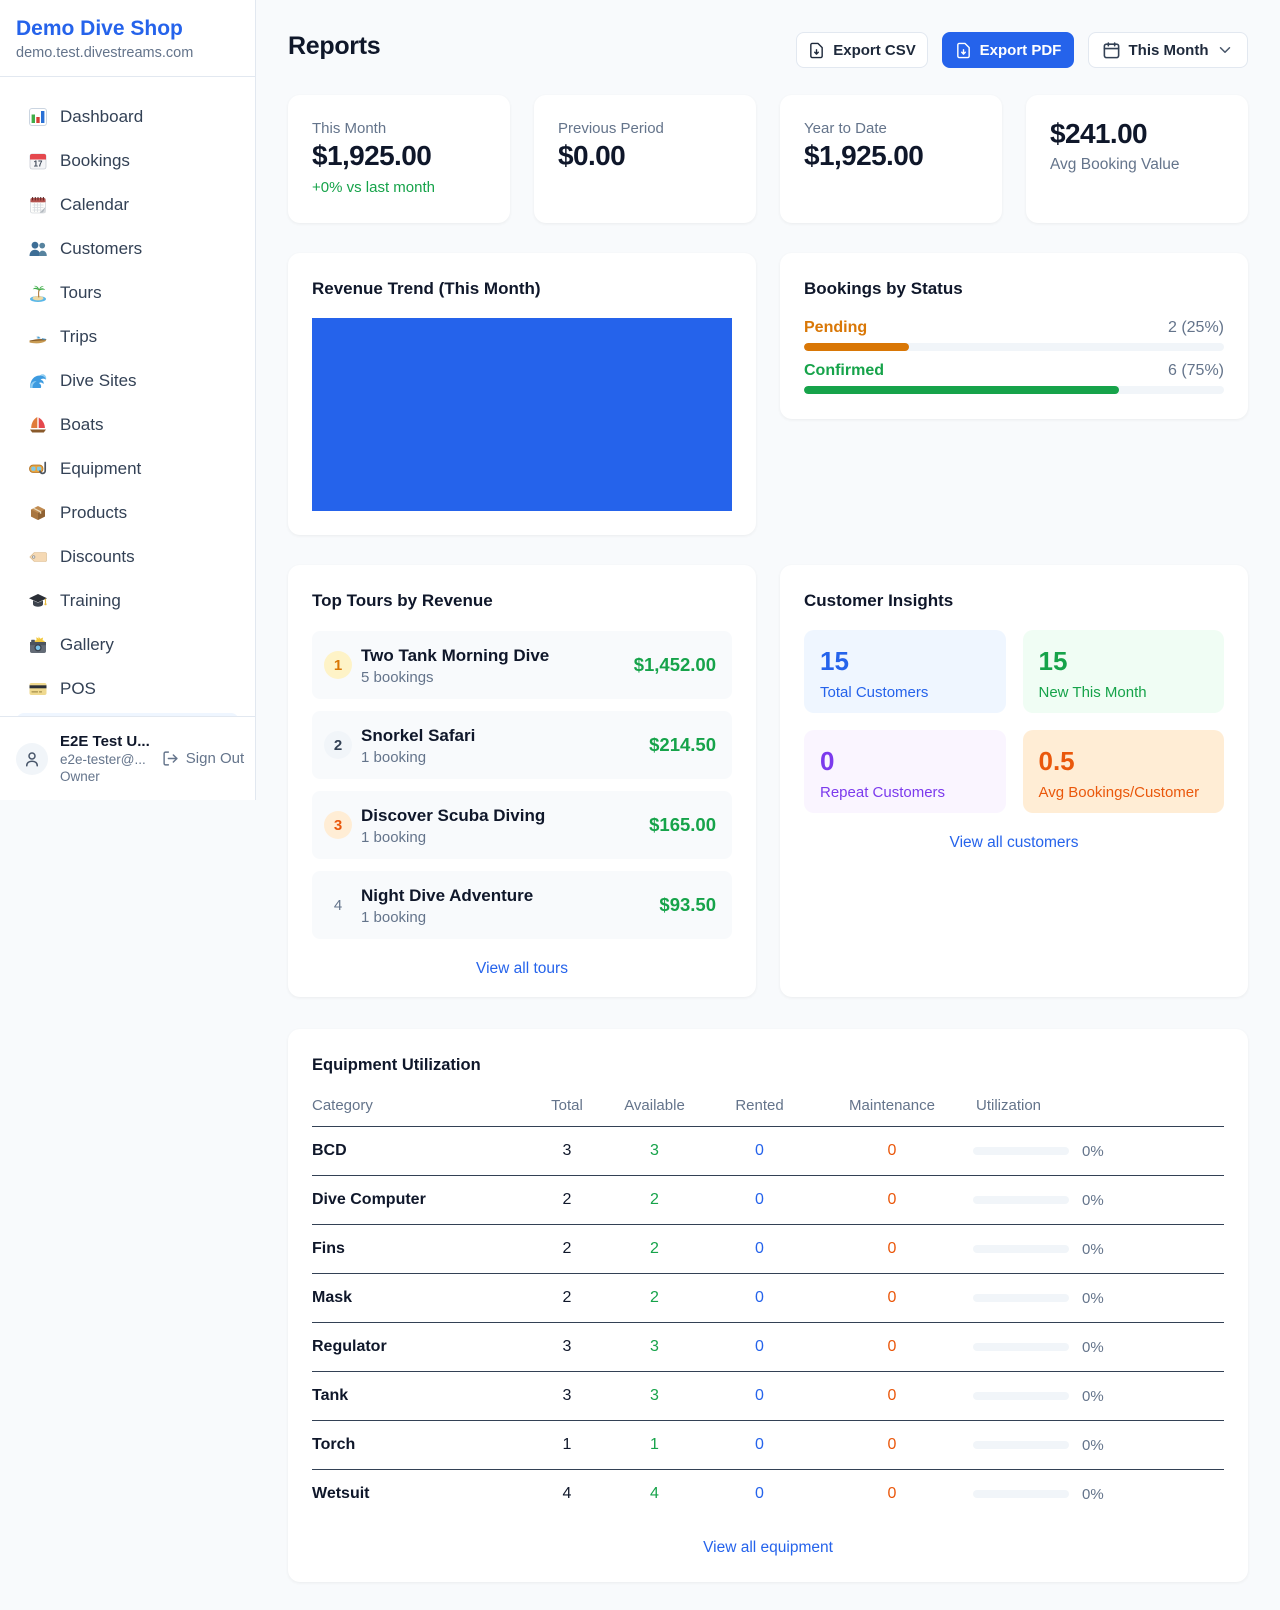 The height and width of the screenshot is (1610, 1280). Describe the element at coordinates (38, 164) in the screenshot. I see `svg-text: 17` at that location.